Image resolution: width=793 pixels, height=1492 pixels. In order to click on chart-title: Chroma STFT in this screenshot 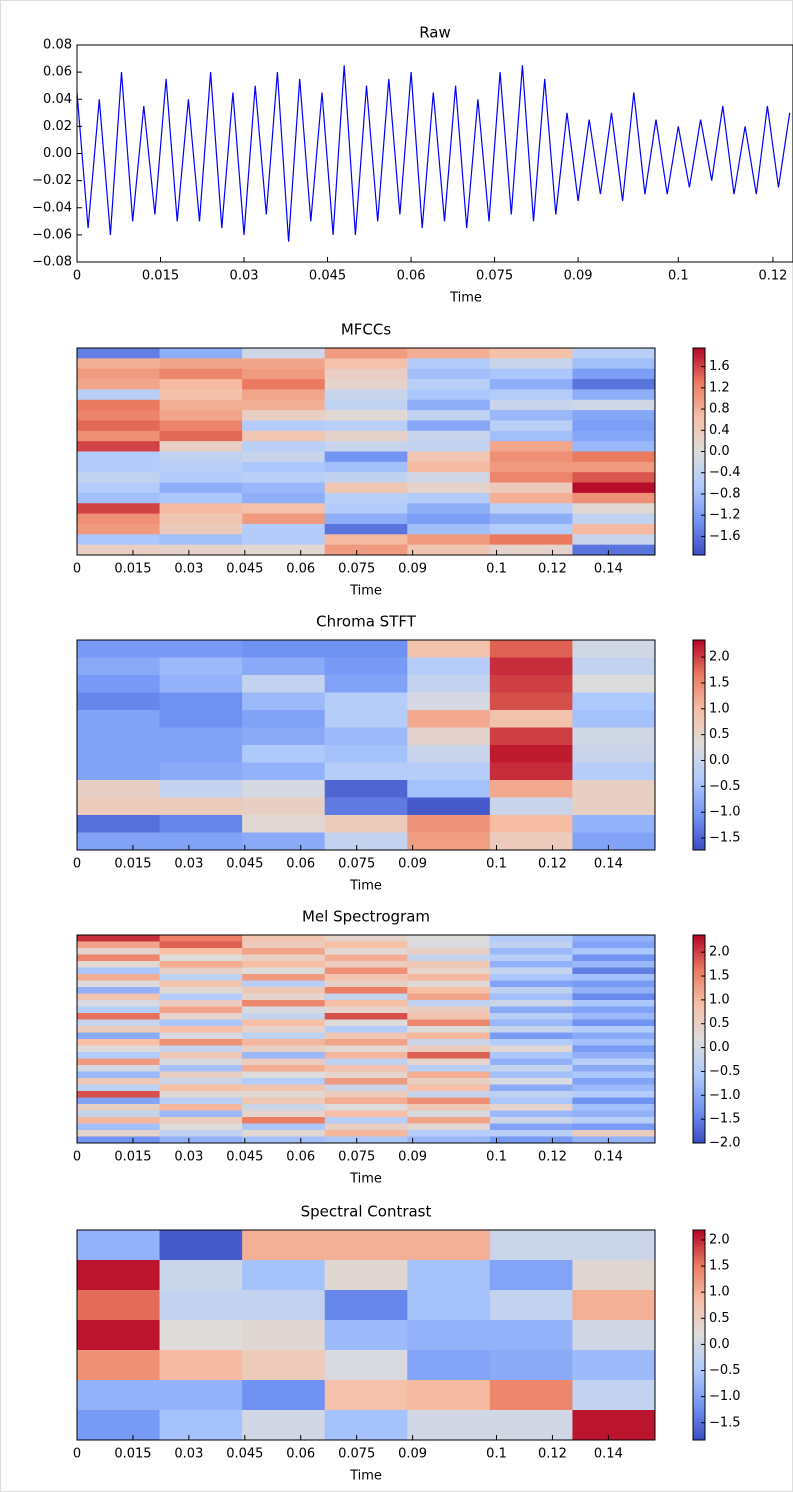, I will do `click(366, 622)`.